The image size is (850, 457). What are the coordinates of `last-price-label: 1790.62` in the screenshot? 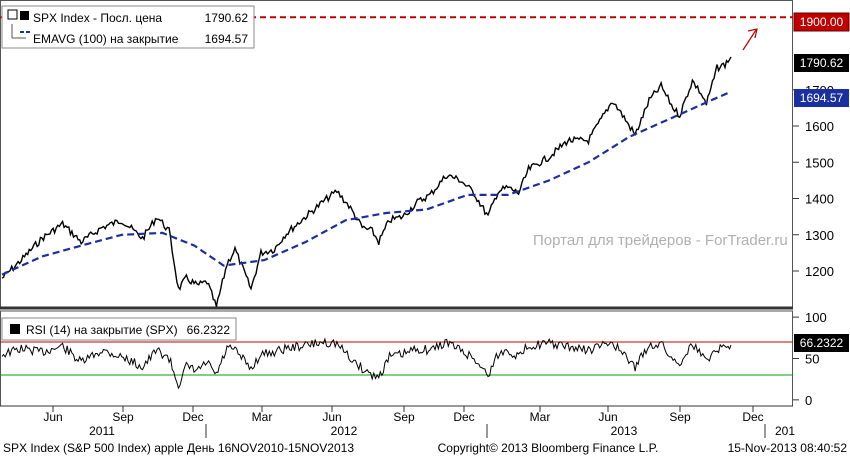 It's located at (822, 63).